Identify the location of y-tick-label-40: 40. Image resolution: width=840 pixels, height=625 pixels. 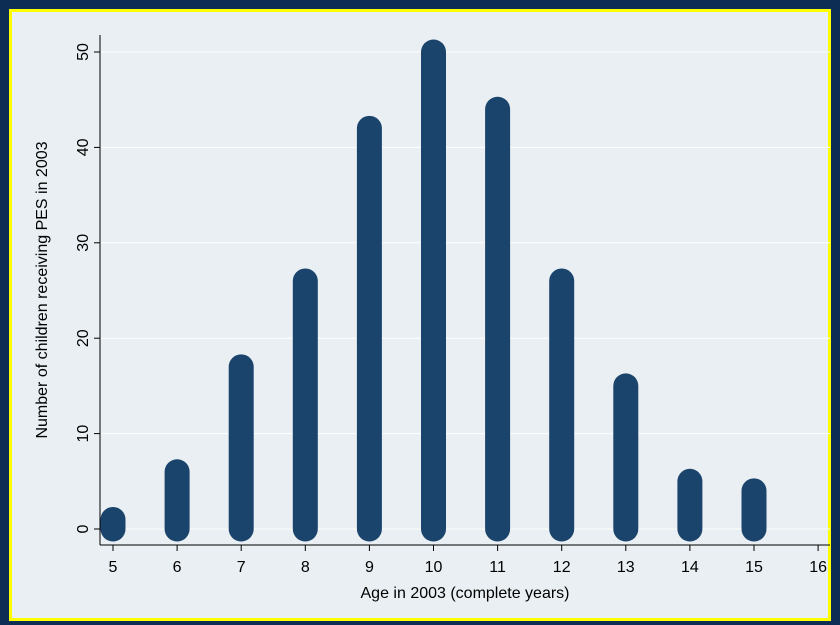
(83, 147).